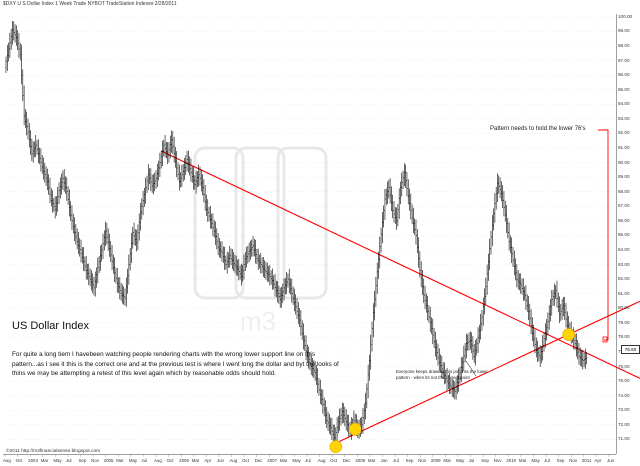  What do you see at coordinates (624, 264) in the screenshot?
I see `price-tick-label: 83.00` at bounding box center [624, 264].